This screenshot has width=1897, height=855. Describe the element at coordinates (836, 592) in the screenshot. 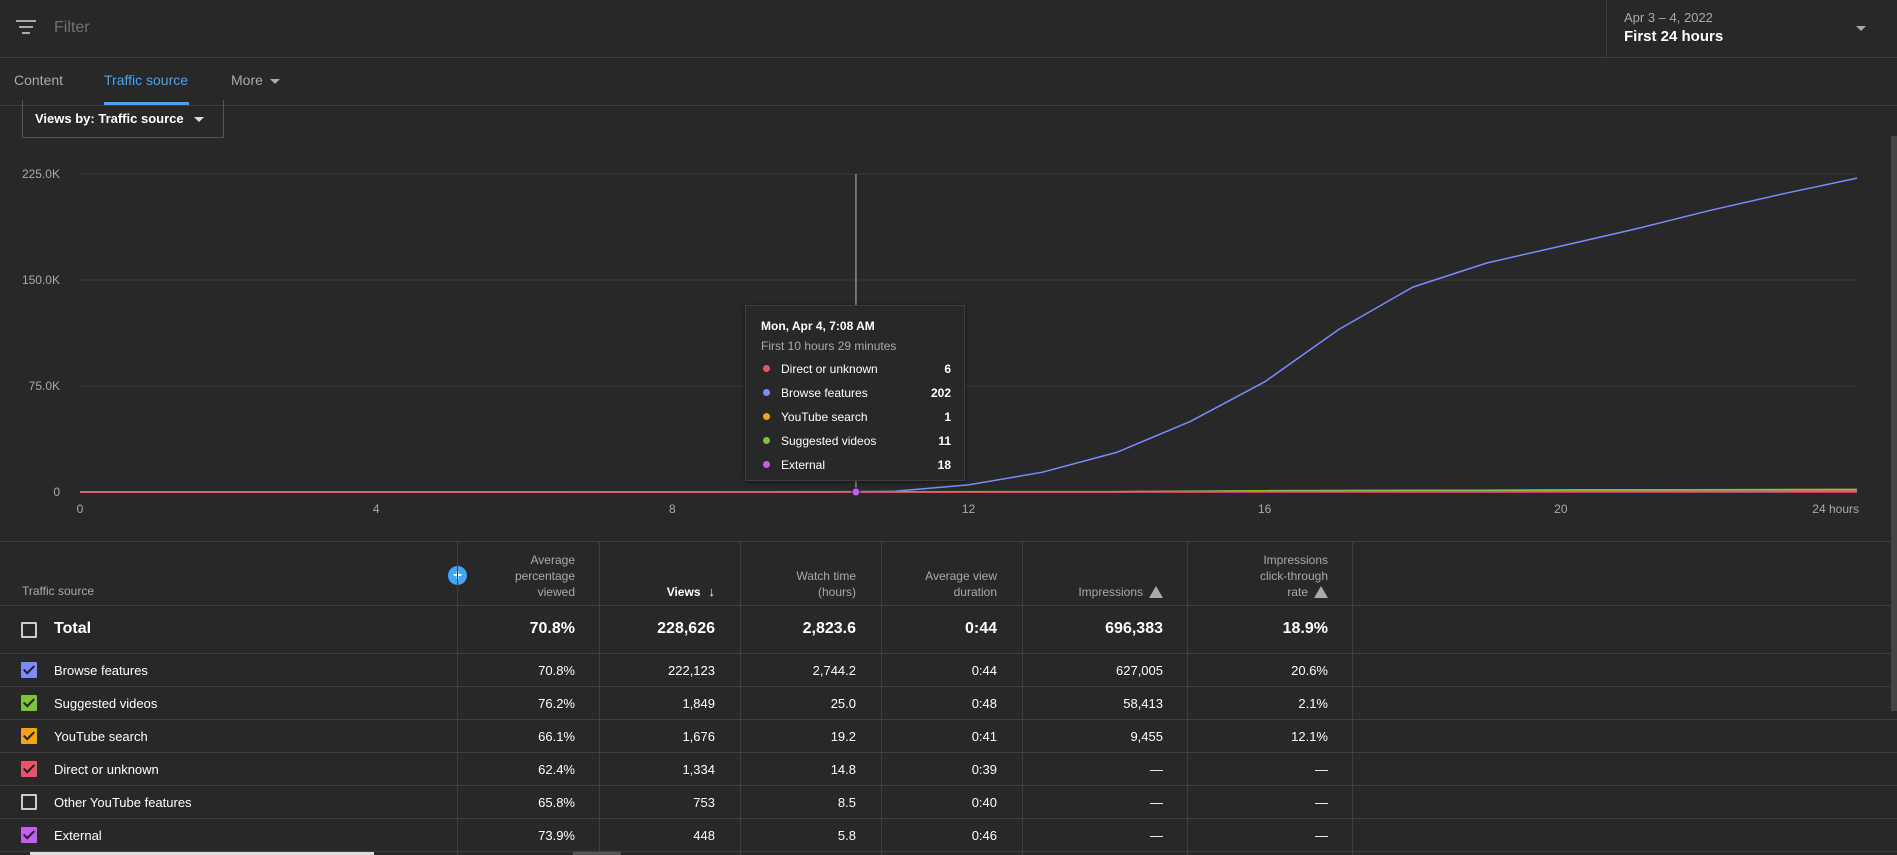

I see `header-line: (hours)` at that location.